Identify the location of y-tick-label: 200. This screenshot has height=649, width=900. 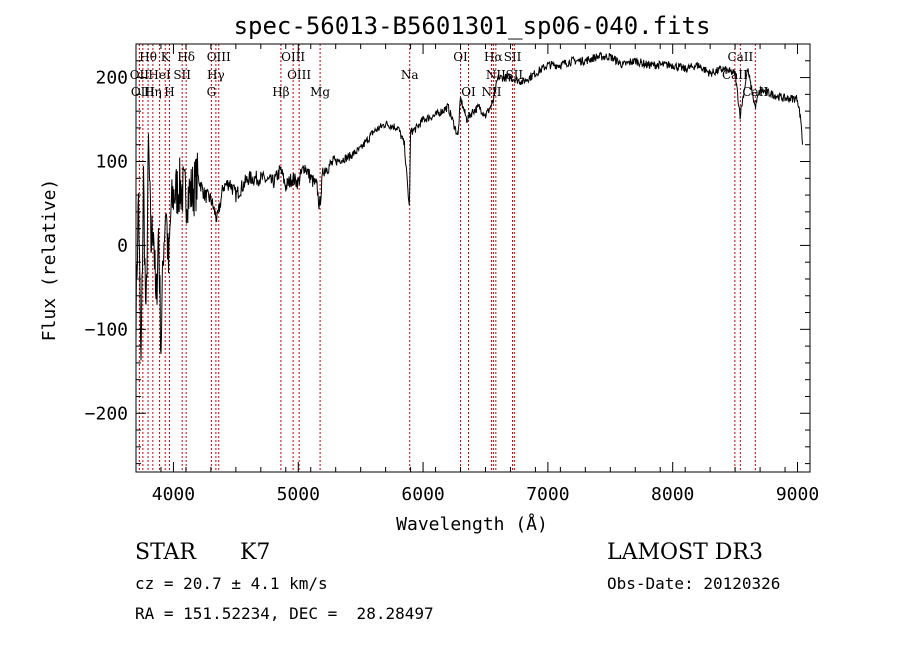
(111, 78).